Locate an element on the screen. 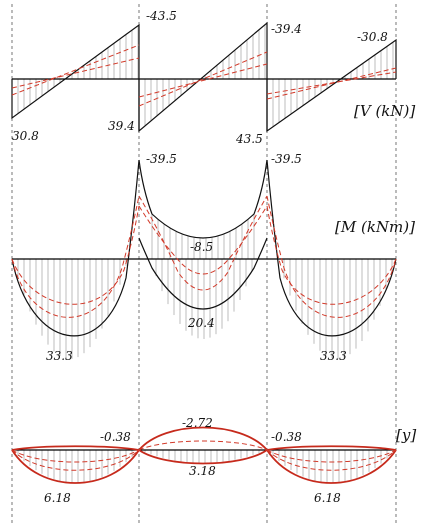 Image resolution: width=434 pixels, height=527 pixels. deflection-label-mid-negative: -2.72 is located at coordinates (197, 423).